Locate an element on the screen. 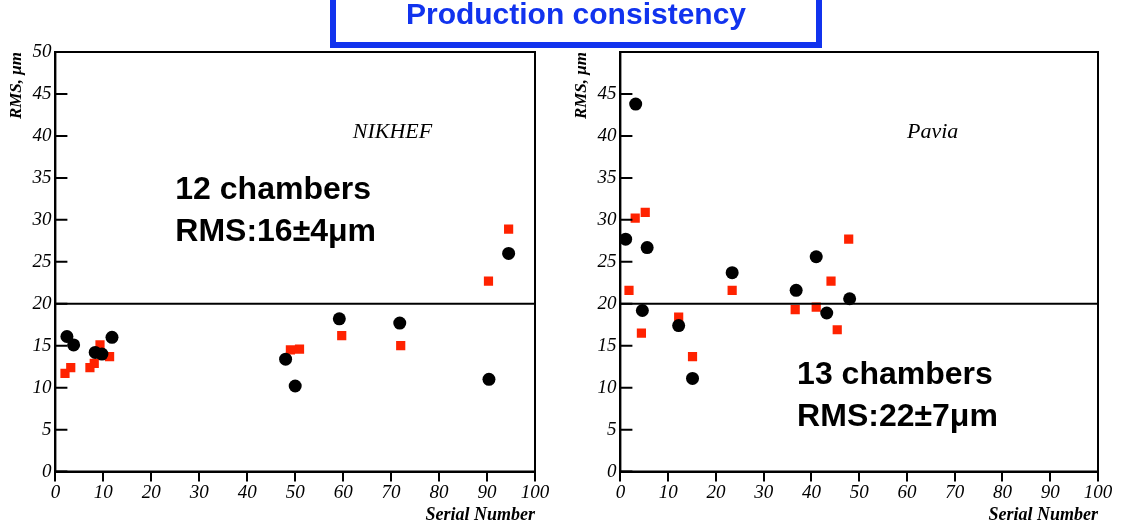 The height and width of the screenshot is (526, 1128). annotation: 13 chambers is located at coordinates (895, 372).